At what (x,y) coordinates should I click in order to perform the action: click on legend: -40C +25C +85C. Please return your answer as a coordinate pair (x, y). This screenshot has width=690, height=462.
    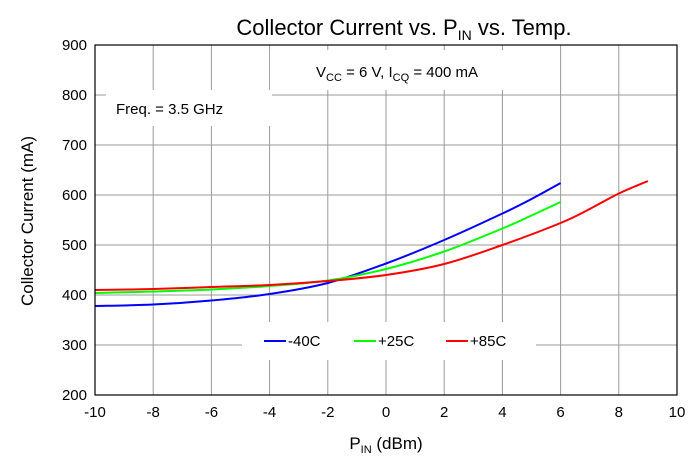
    Looking at the image, I should click on (385, 341).